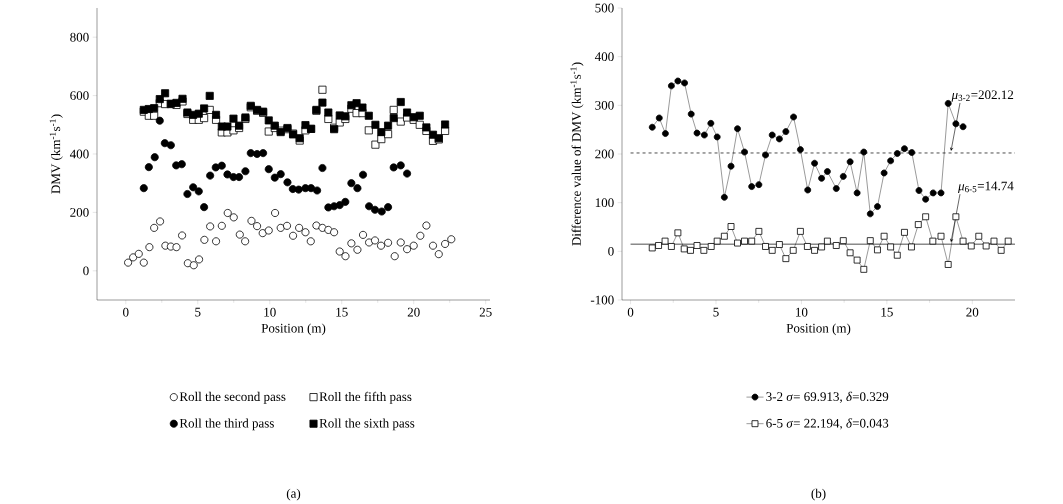  I want to click on ref-line-label: μ$_{3-2}$=202.12, so click(982, 96).